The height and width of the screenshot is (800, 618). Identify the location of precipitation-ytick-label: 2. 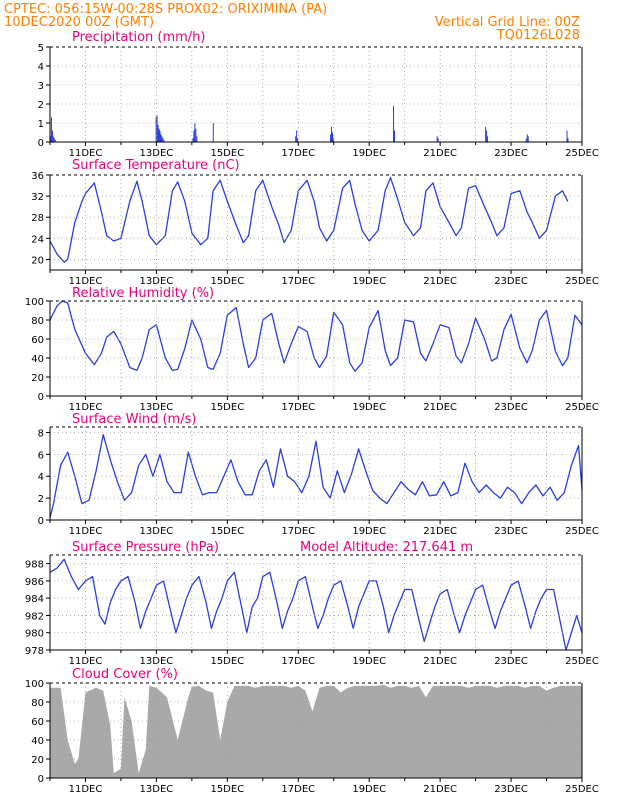
(41, 105).